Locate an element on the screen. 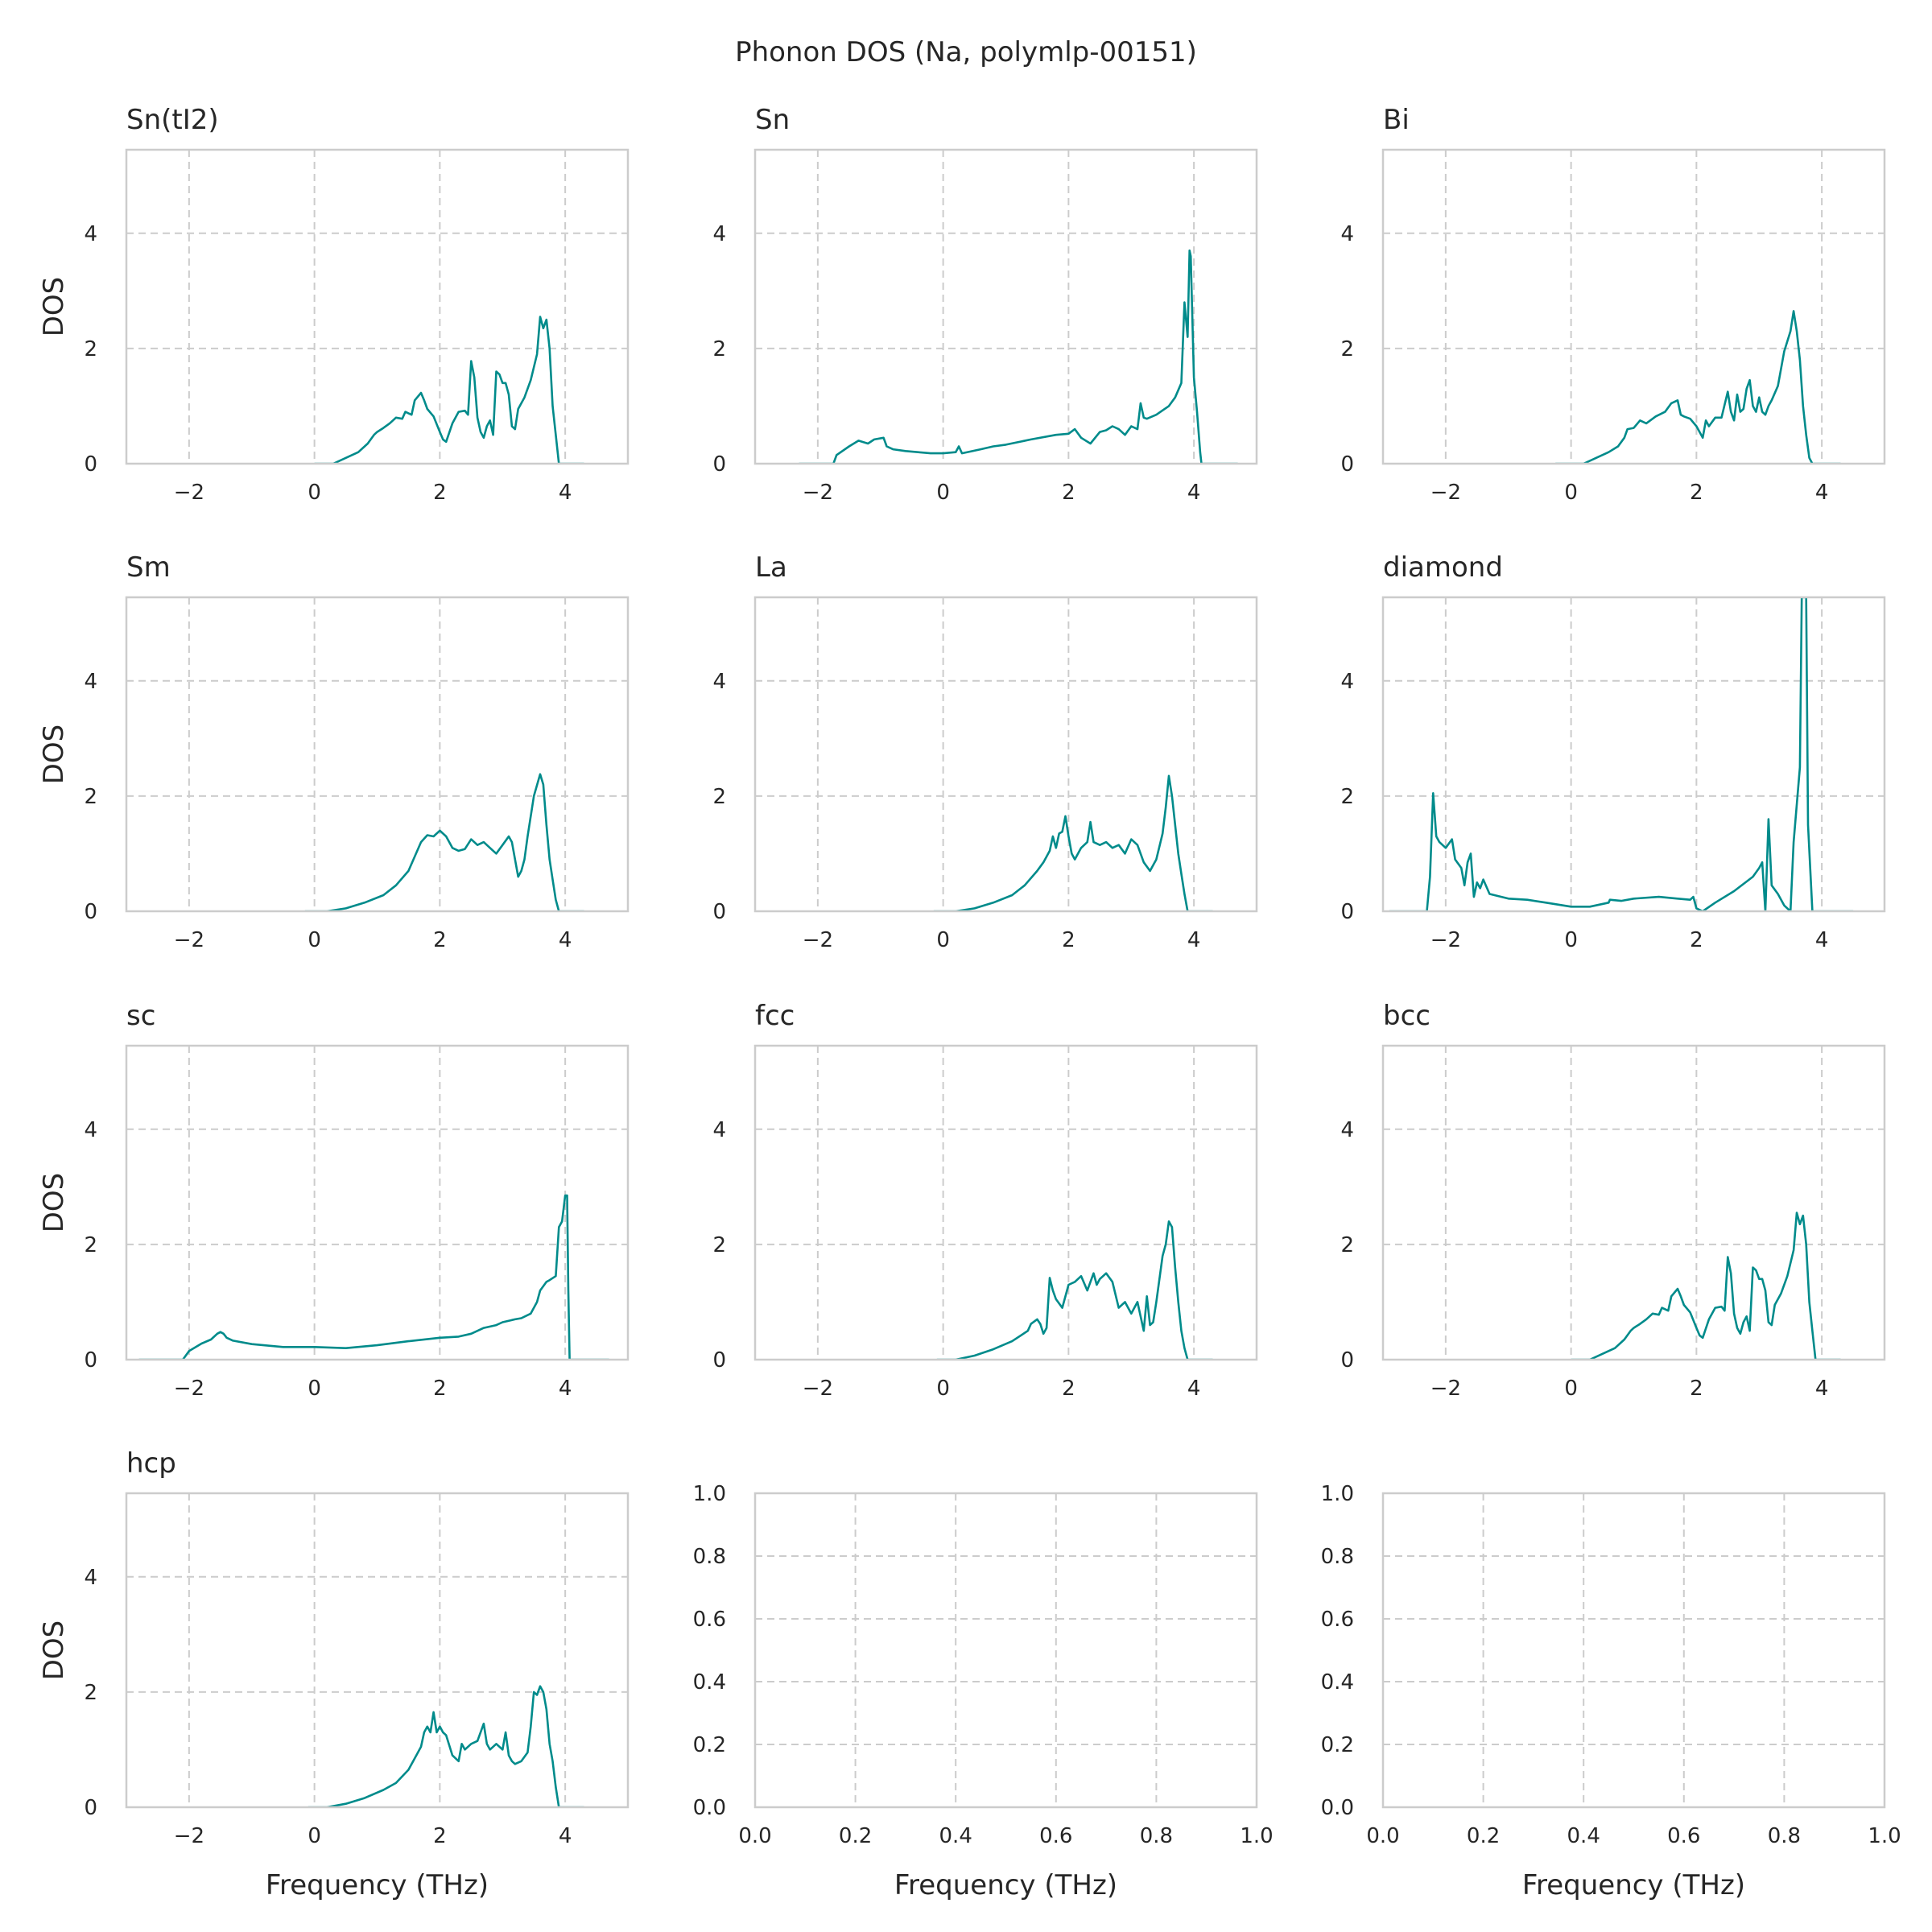 Image resolution: width=1932 pixels, height=1932 pixels. subplot-sn-ti2-: −2 0 2 4 0 2 4 Sn(tI2) DOS is located at coordinates (334, 304).